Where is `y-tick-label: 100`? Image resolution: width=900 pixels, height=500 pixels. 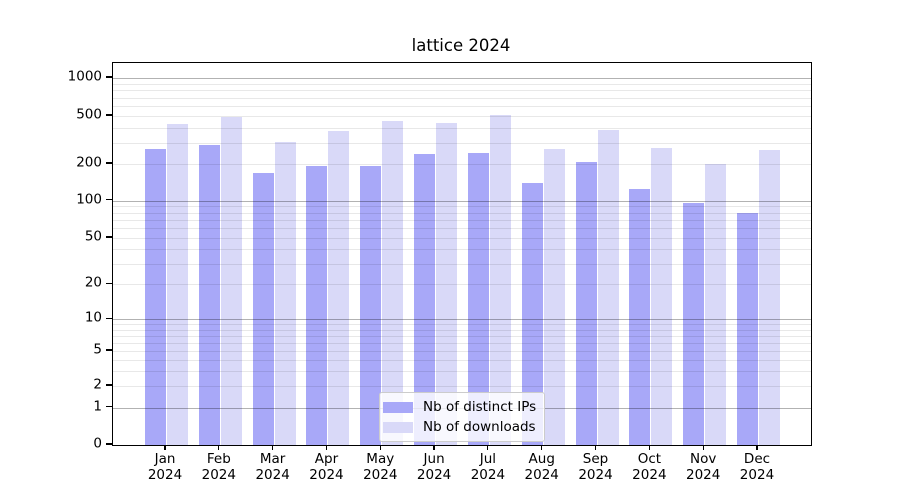
y-tick-label: 100 is located at coordinates (89, 199).